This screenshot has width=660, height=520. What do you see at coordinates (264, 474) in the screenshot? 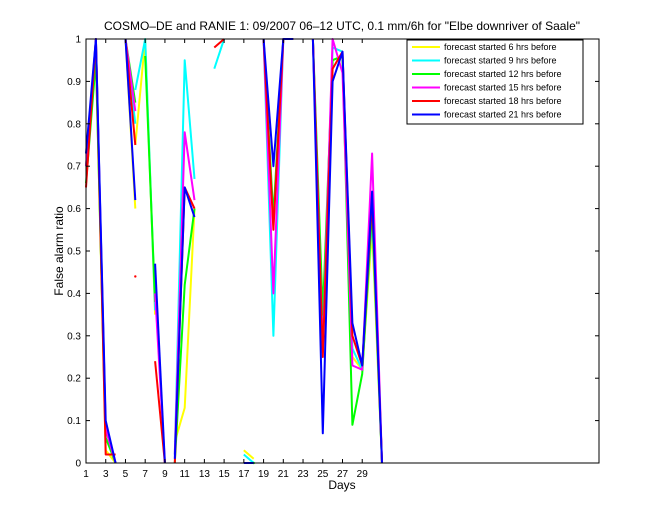
I see `x-tick-label: 19` at bounding box center [264, 474].